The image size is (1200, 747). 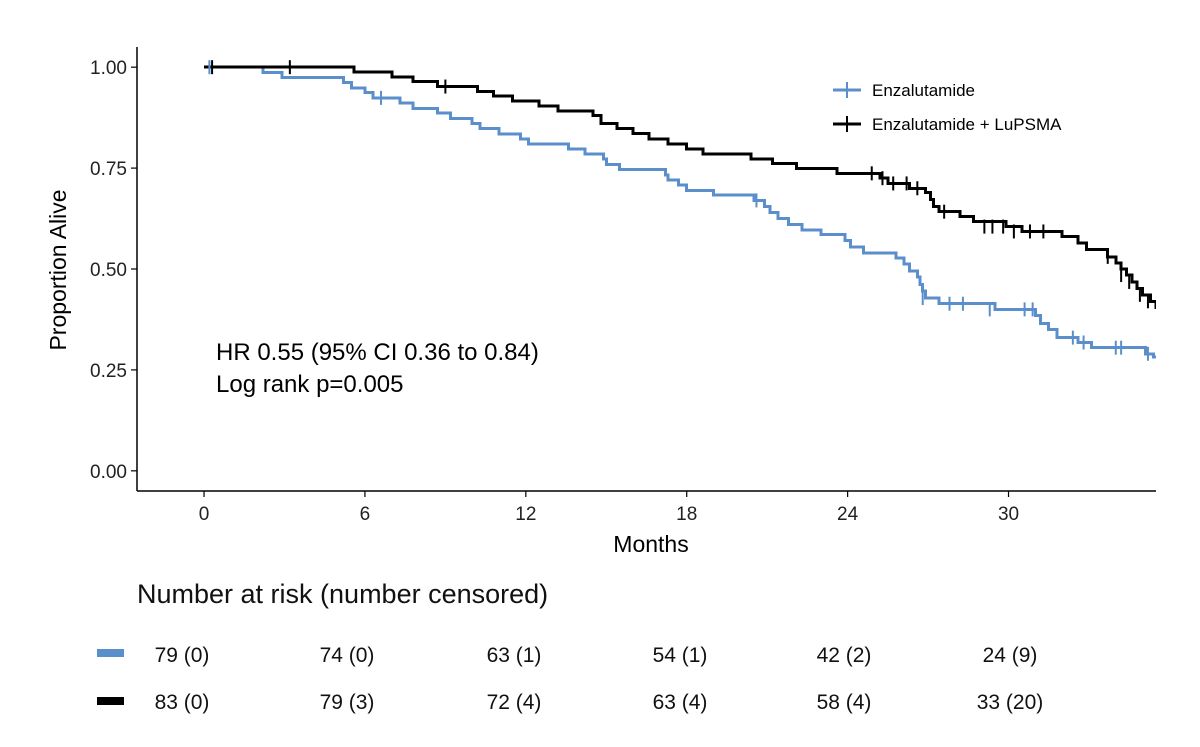 What do you see at coordinates (58, 269) in the screenshot?
I see `y-axis-title: Proportion Alive` at bounding box center [58, 269].